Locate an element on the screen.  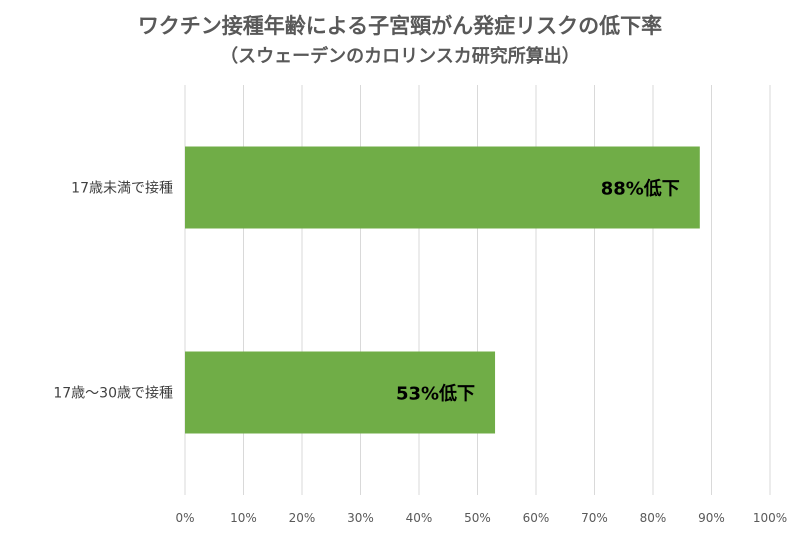
x-tick-label: 40% is located at coordinates (419, 518).